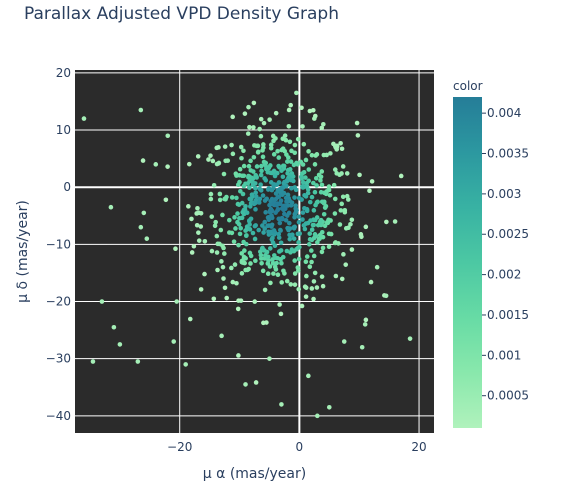 The image size is (562, 500). Describe the element at coordinates (58, 244) in the screenshot. I see `y-tick-label: −10` at that location.